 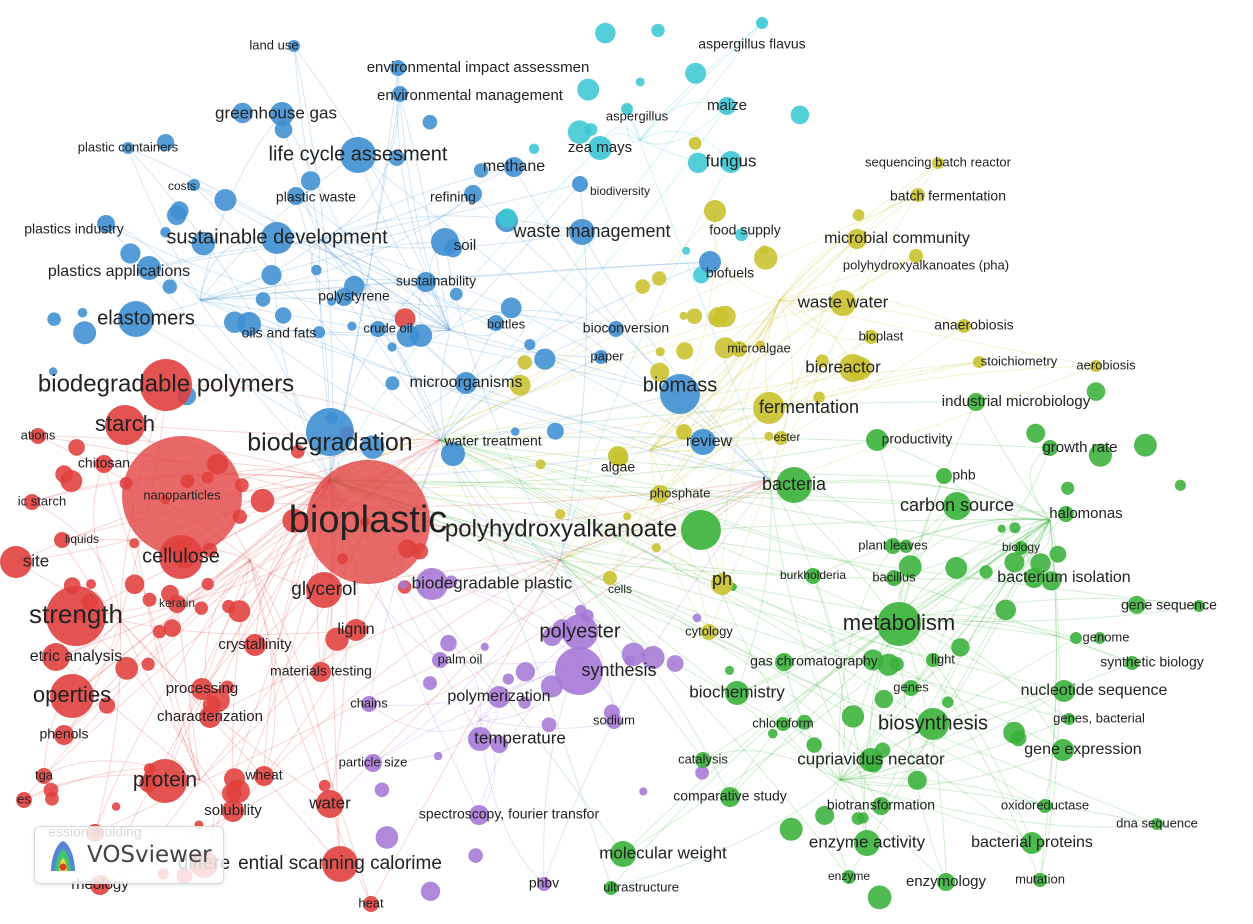 I want to click on node-bubble-lignin, so click(x=356, y=630).